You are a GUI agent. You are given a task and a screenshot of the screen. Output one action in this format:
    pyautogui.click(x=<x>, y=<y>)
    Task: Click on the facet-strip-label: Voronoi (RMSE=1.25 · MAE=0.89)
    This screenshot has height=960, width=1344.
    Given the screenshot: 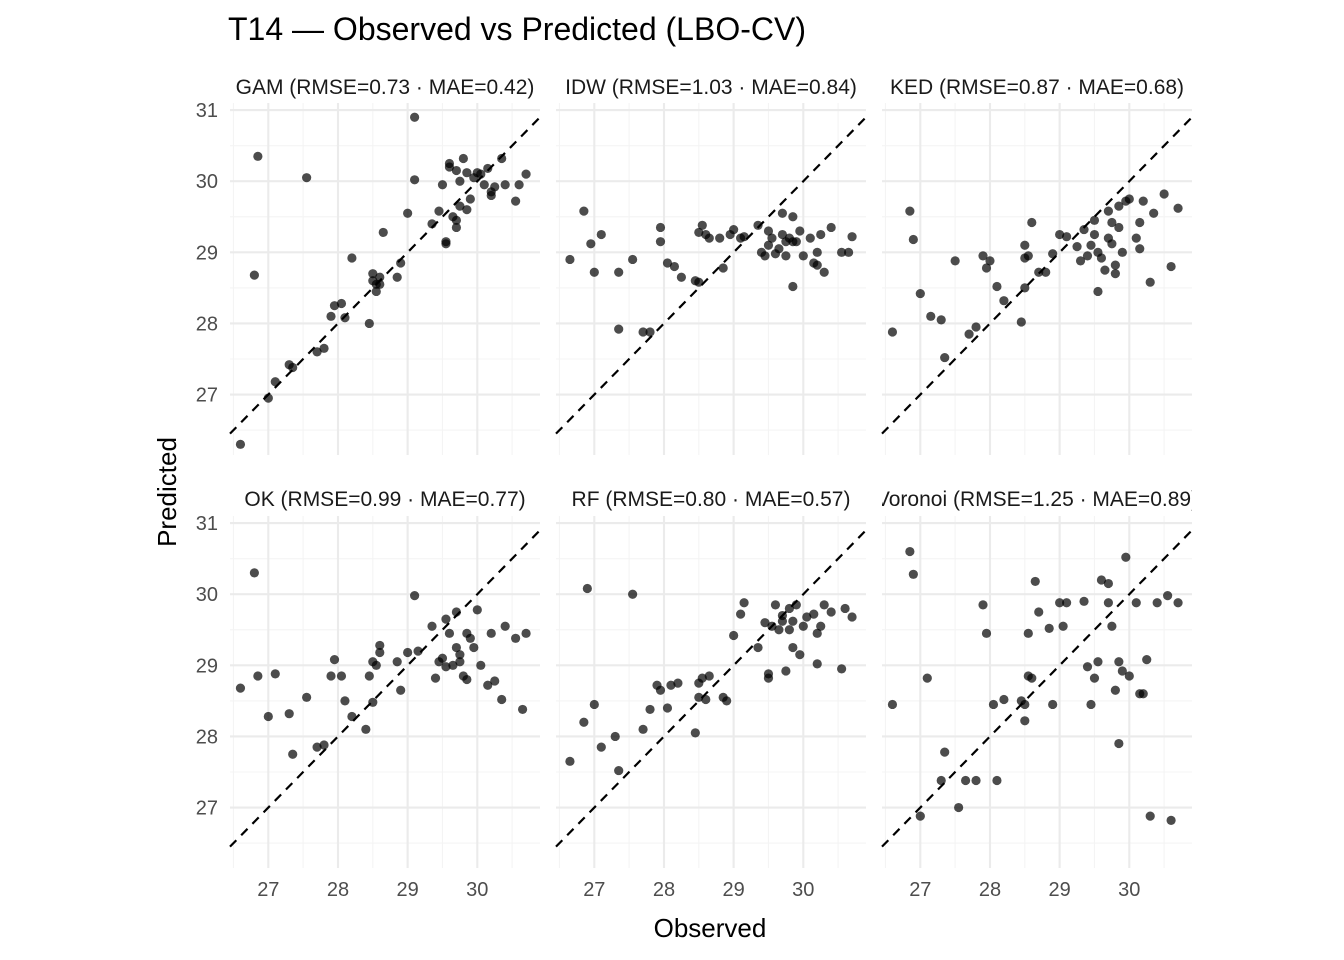 What is the action you would take?
    pyautogui.click(x=1037, y=499)
    